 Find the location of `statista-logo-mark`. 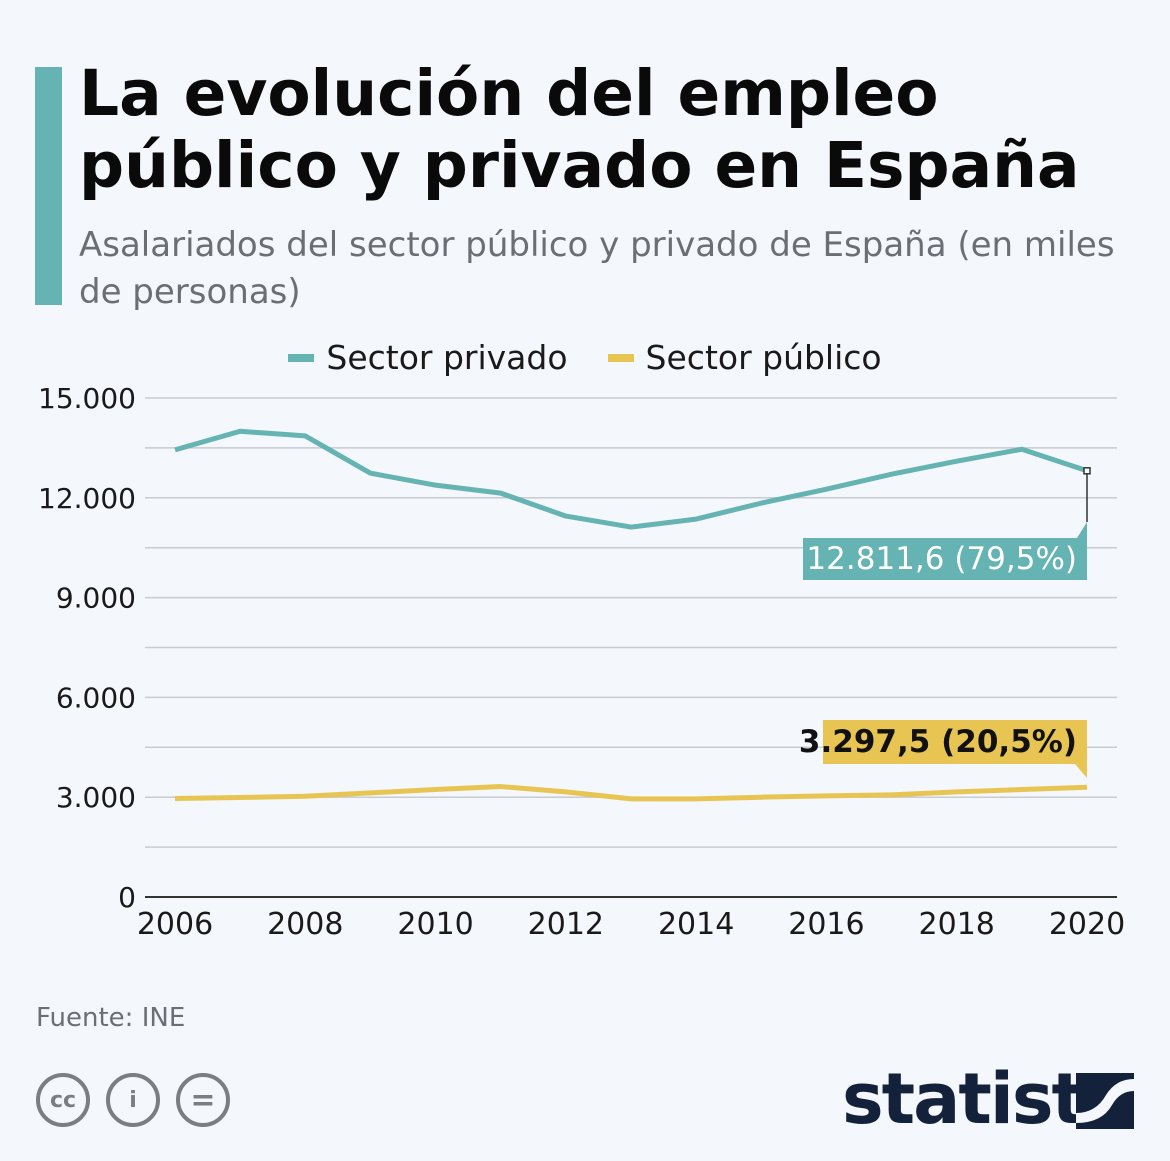

statista-logo-mark is located at coordinates (1105, 1101).